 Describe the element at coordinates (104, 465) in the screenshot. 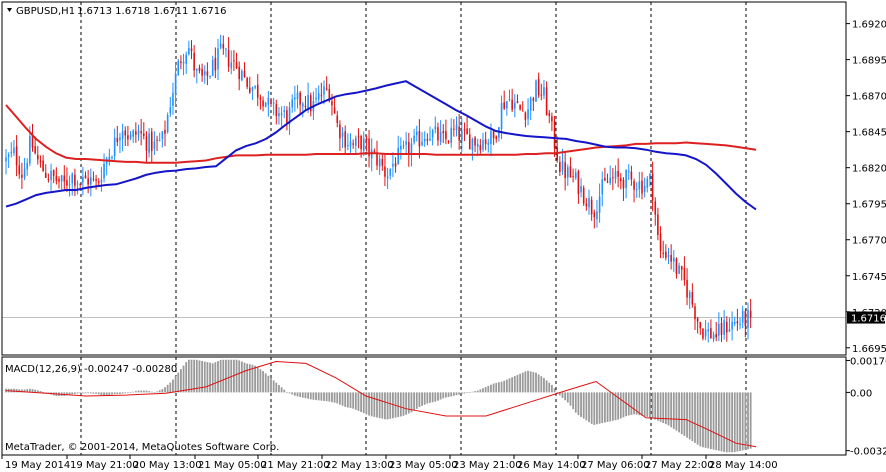

I see `time-axis-label: 19 May 21:00` at that location.